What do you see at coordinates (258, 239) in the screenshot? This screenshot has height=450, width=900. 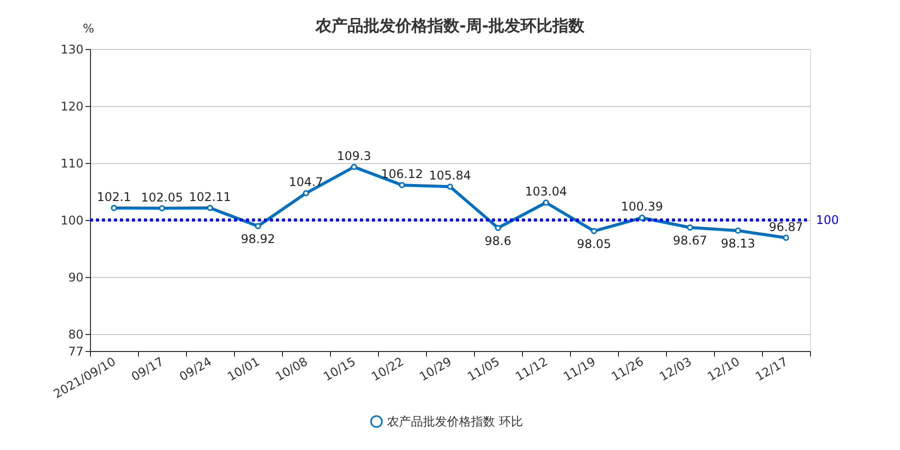 I see `data-label: 98.92` at bounding box center [258, 239].